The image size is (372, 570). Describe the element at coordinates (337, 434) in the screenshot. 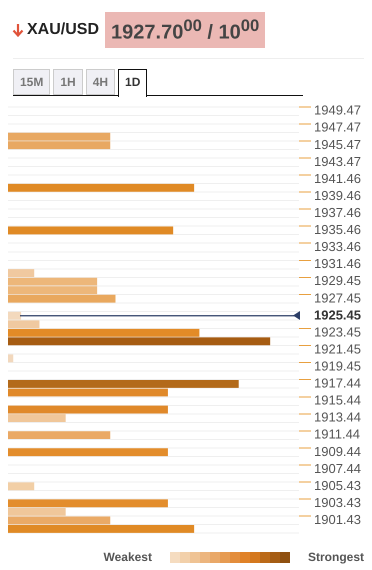

I see `y-tick-label: 1911.44` at that location.